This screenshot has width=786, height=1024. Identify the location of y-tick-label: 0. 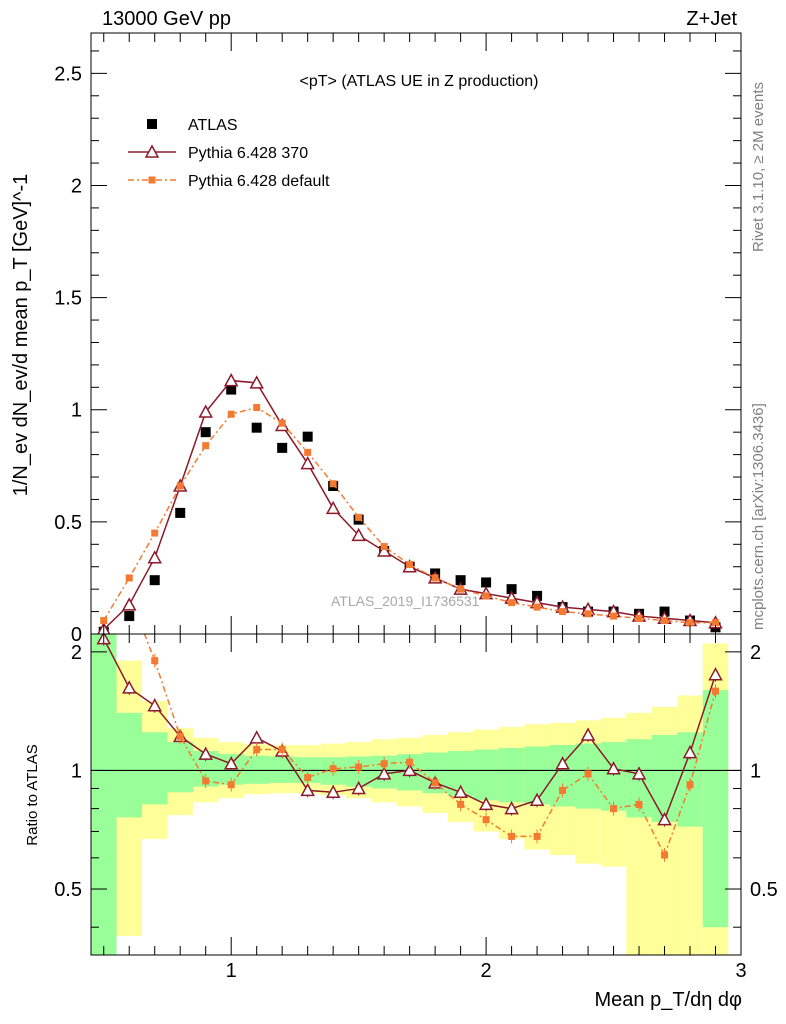
(76, 635).